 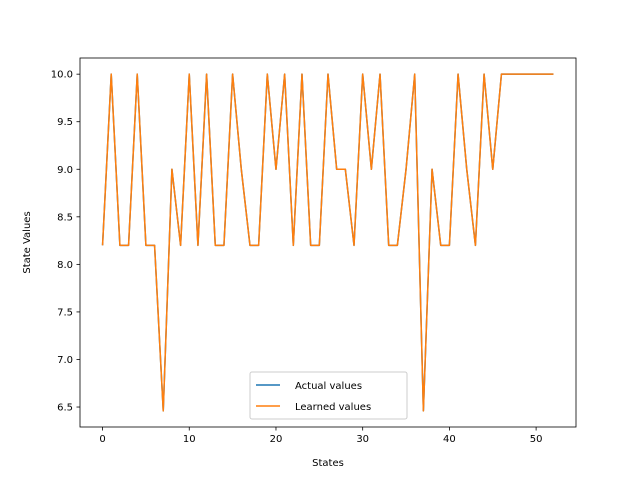 What do you see at coordinates (65, 360) in the screenshot?
I see `y-tick-label: 7.0` at bounding box center [65, 360].